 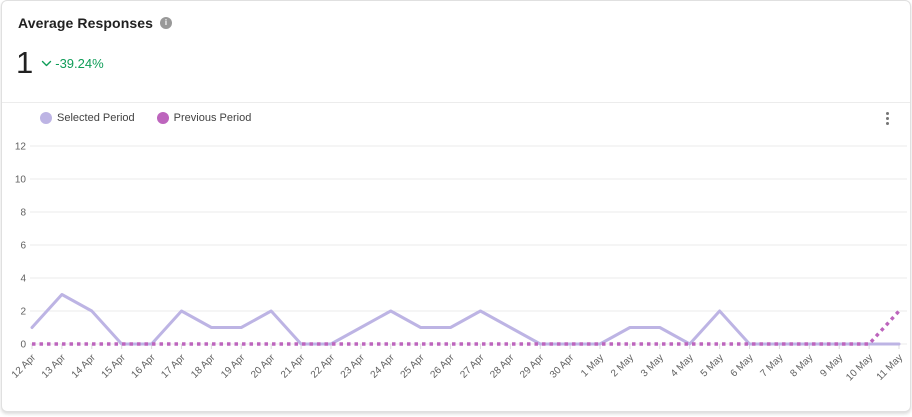 I want to click on legend-item-previous-period: Previous Period, so click(x=204, y=118).